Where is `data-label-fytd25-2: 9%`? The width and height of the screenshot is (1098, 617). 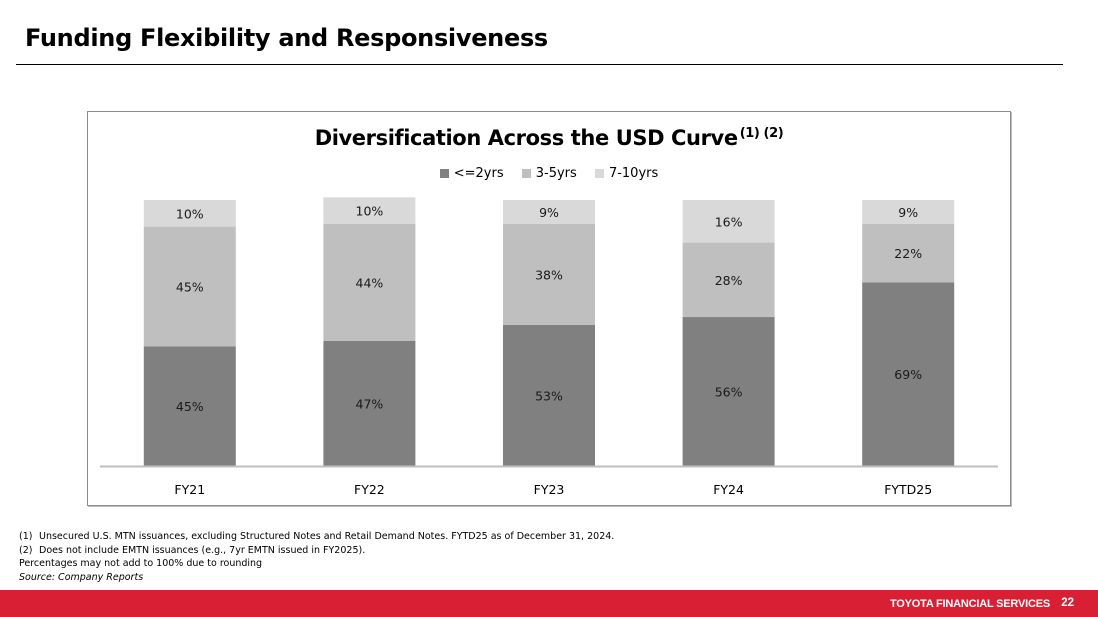 data-label-fytd25-2: 9% is located at coordinates (908, 212).